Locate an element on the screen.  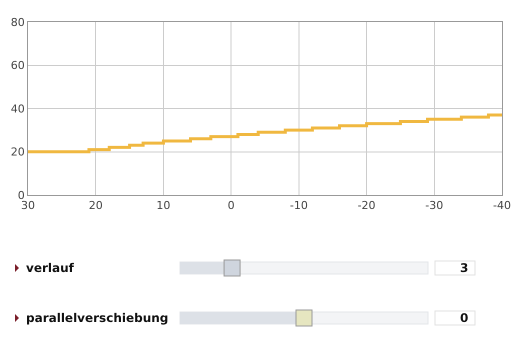
x-tick-label: -10 is located at coordinates (299, 205).